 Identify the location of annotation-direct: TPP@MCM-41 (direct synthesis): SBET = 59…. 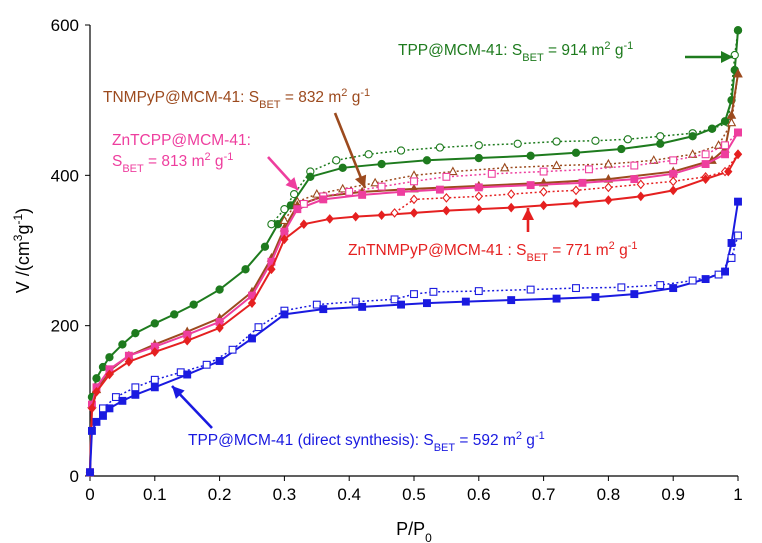
(366, 442).